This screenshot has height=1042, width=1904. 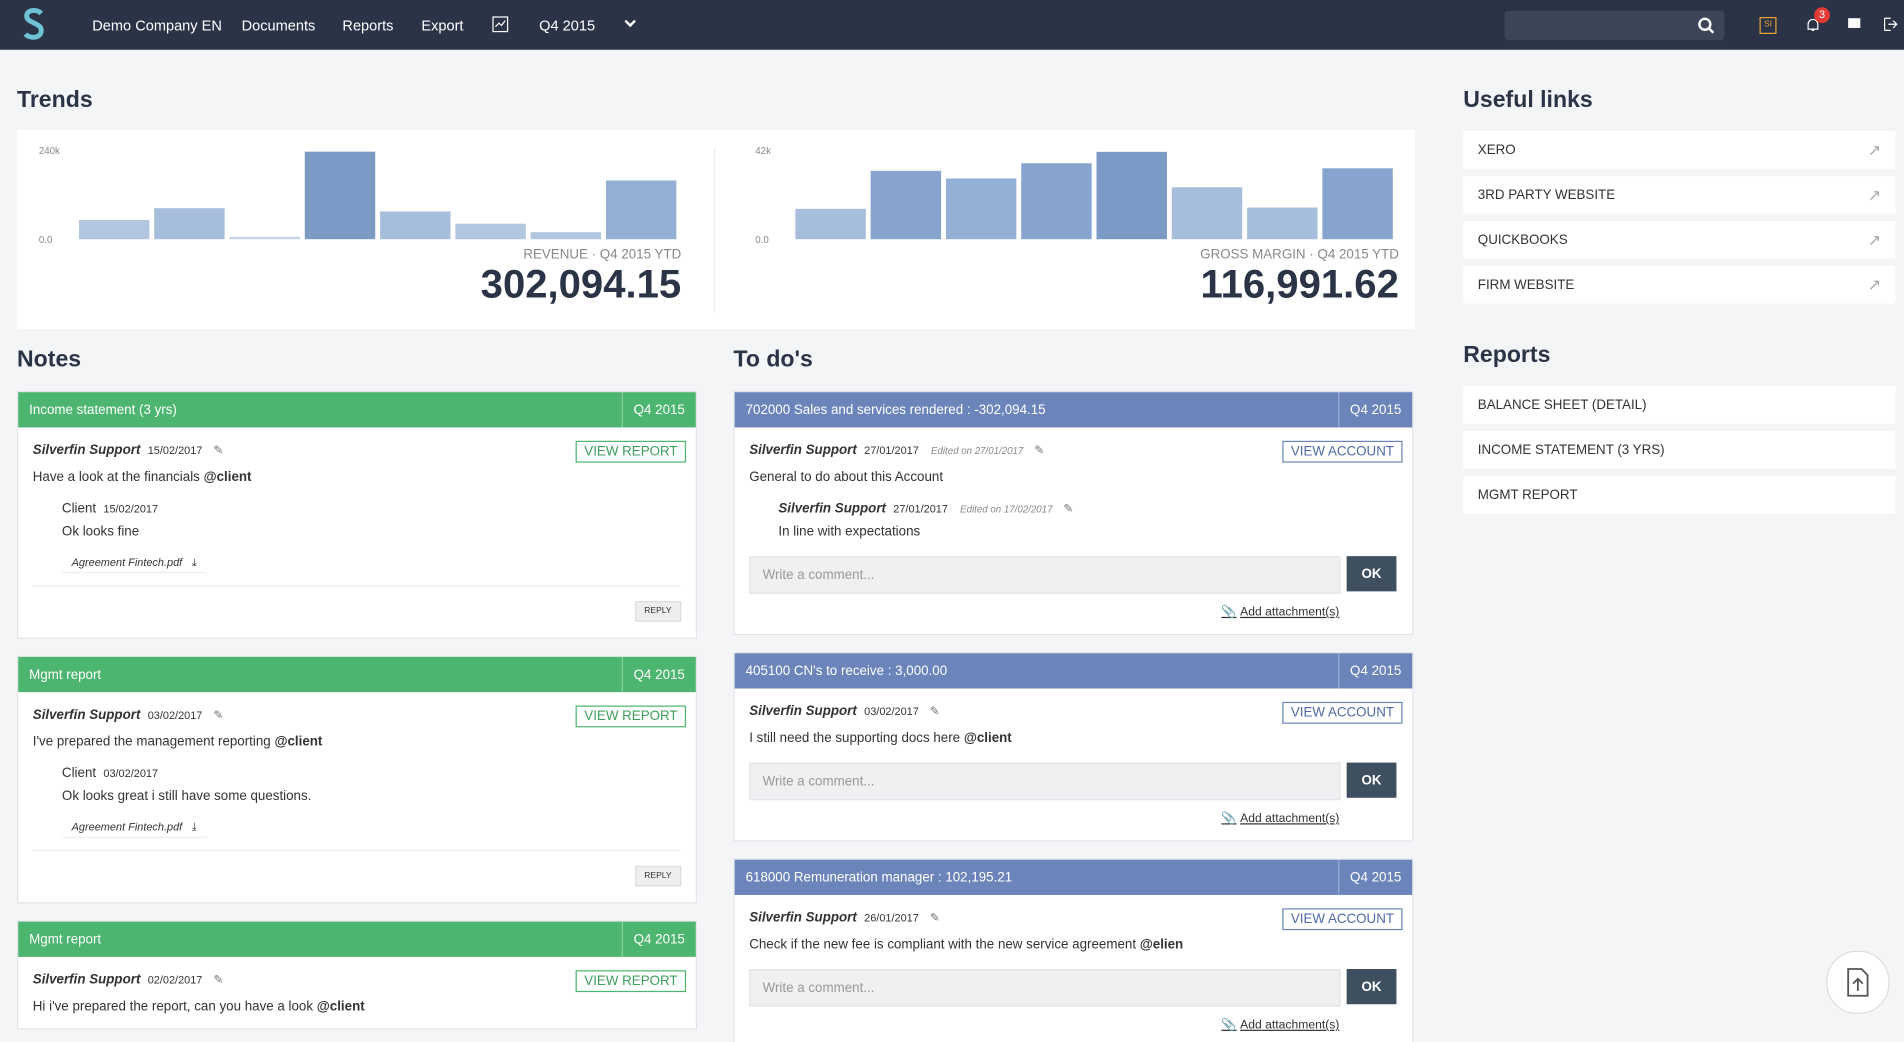 I want to click on edited: Edited on 27/01/2017, so click(x=977, y=451).